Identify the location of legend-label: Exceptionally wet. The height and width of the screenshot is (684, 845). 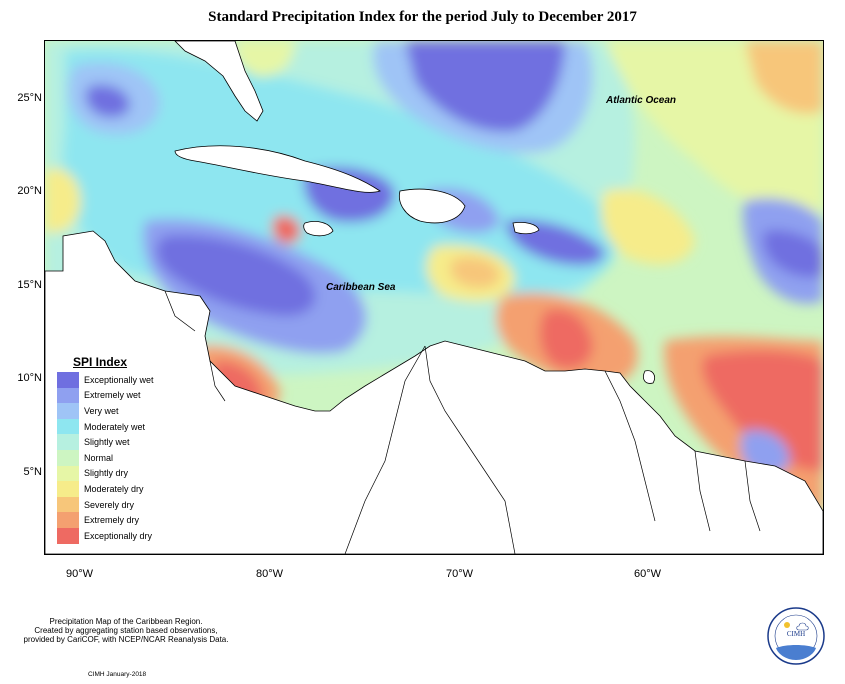
(119, 379).